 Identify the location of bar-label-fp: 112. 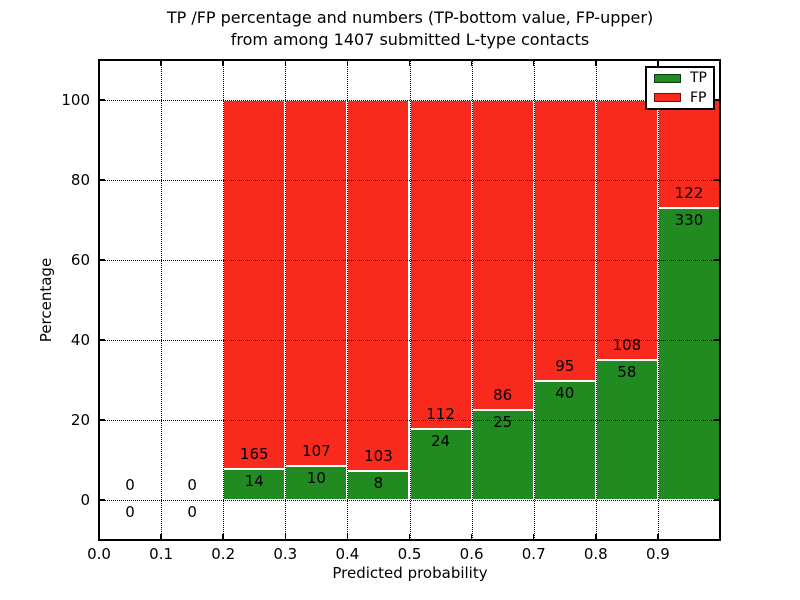
(440, 414).